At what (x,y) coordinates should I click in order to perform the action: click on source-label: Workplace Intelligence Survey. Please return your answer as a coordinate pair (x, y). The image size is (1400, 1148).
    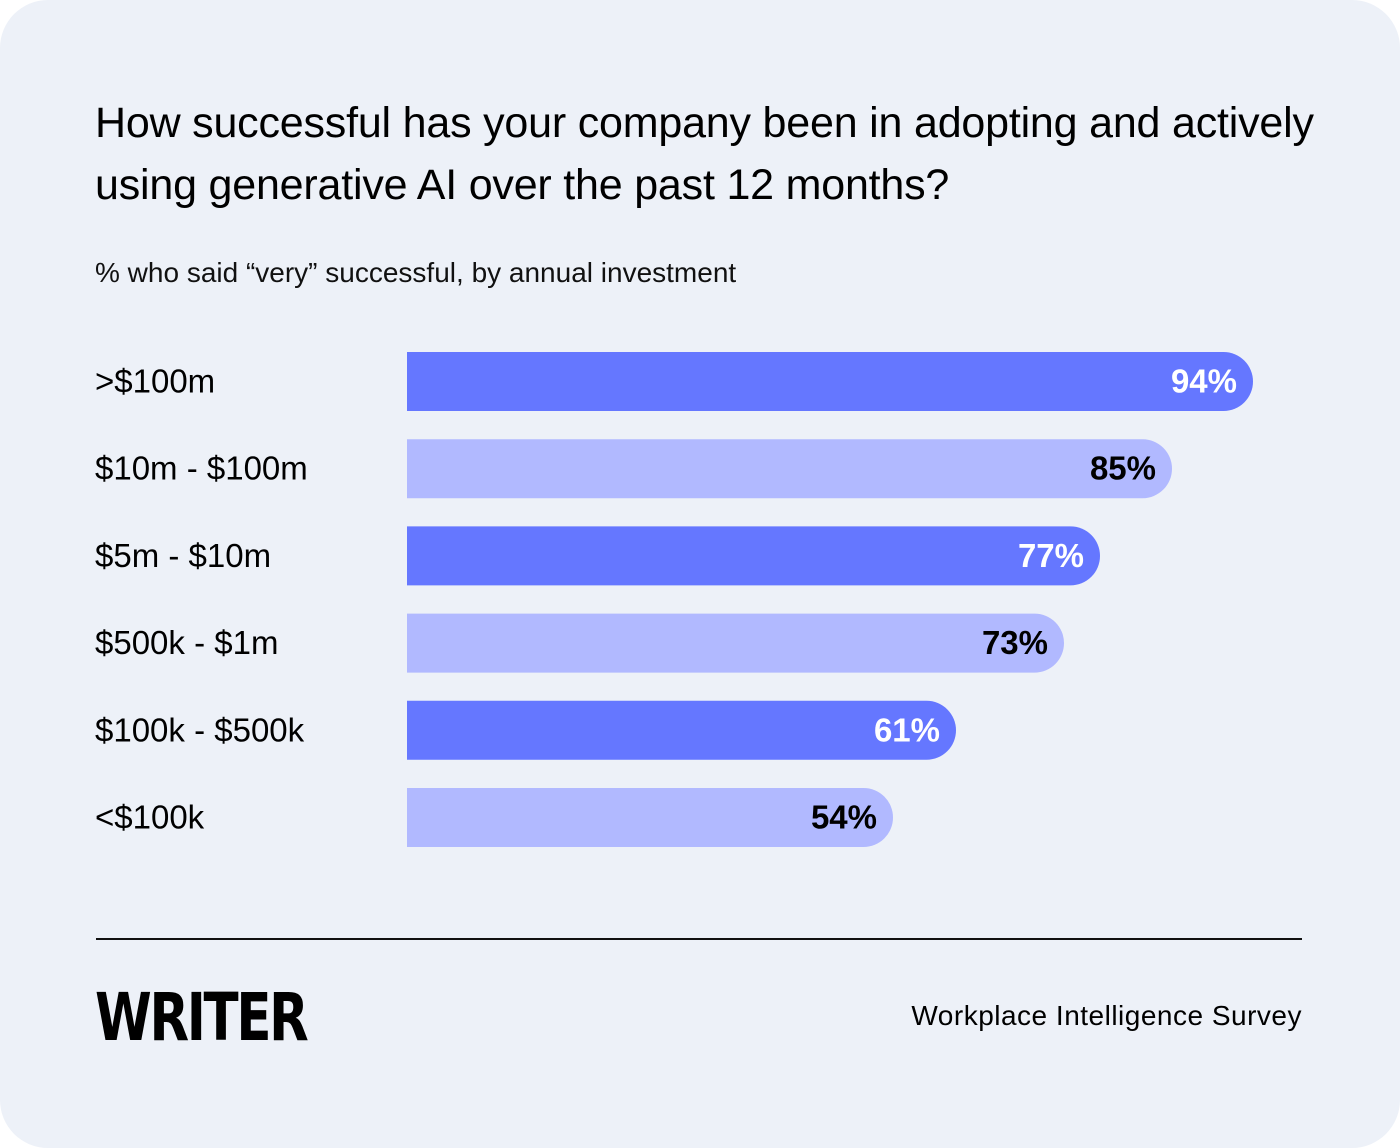
    Looking at the image, I should click on (1106, 1015).